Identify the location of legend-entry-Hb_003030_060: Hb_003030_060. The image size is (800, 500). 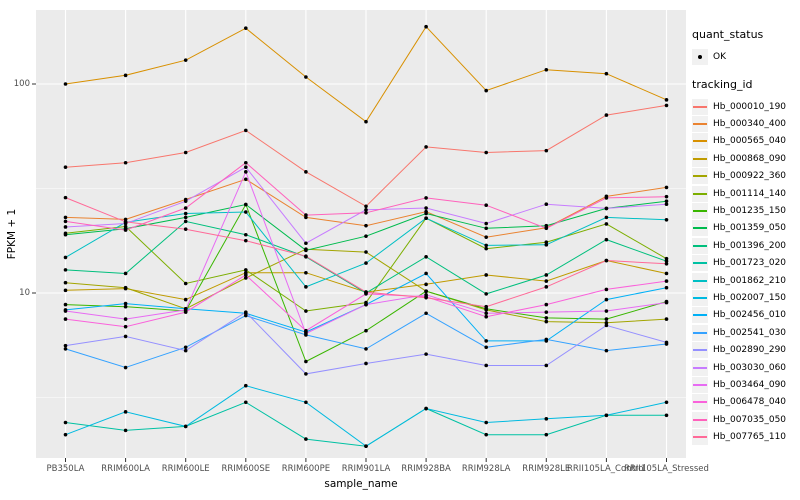
(739, 367).